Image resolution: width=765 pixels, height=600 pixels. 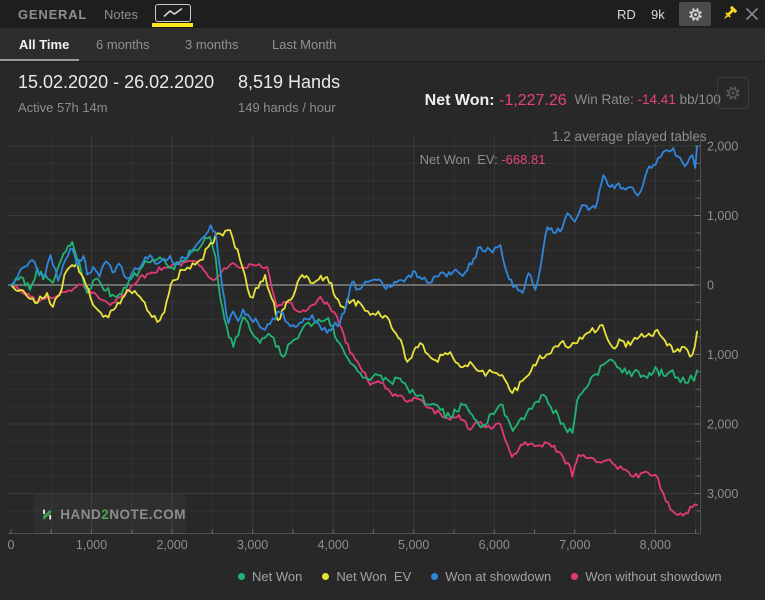 I want to click on win-rate-value: -14.41, so click(x=656, y=99).